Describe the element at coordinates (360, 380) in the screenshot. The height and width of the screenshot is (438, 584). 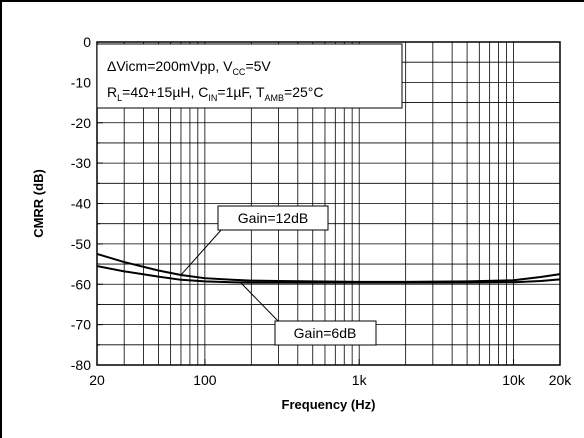
I see `x-tick-label: 1k` at that location.